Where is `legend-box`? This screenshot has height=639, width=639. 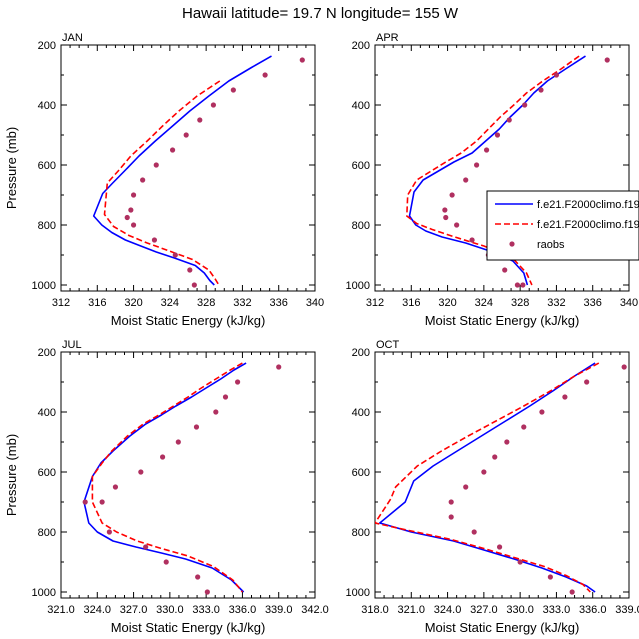 legend-box is located at coordinates (562, 225).